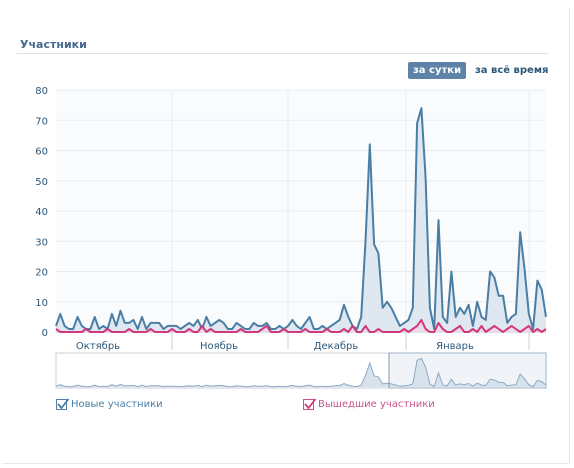  Describe the element at coordinates (117, 404) in the screenshot. I see `legend-label-joined: Новые участники` at that location.